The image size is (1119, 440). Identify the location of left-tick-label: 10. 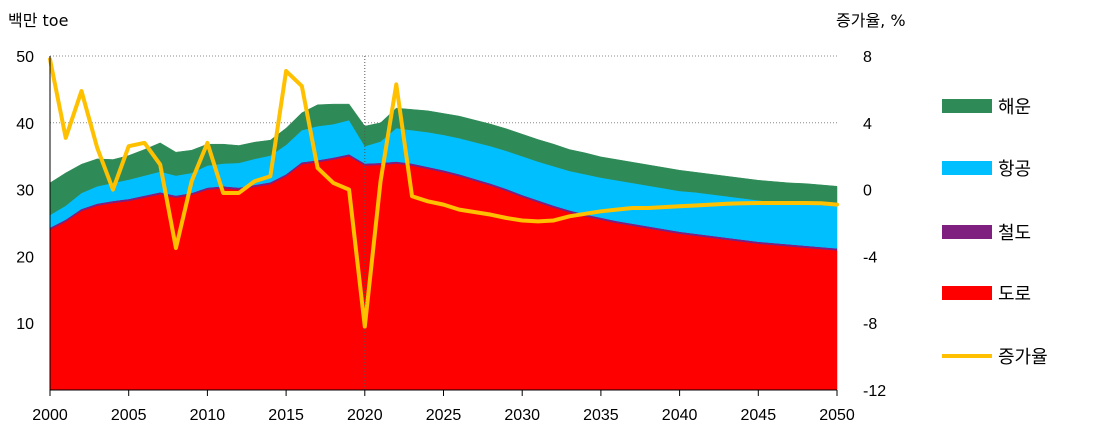
(25, 324).